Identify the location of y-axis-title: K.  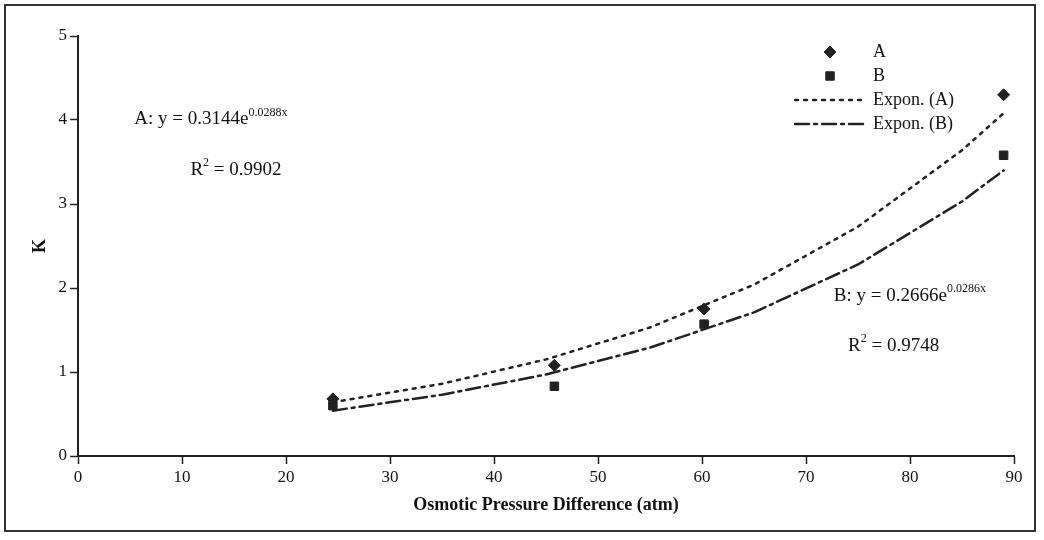
(39, 246).